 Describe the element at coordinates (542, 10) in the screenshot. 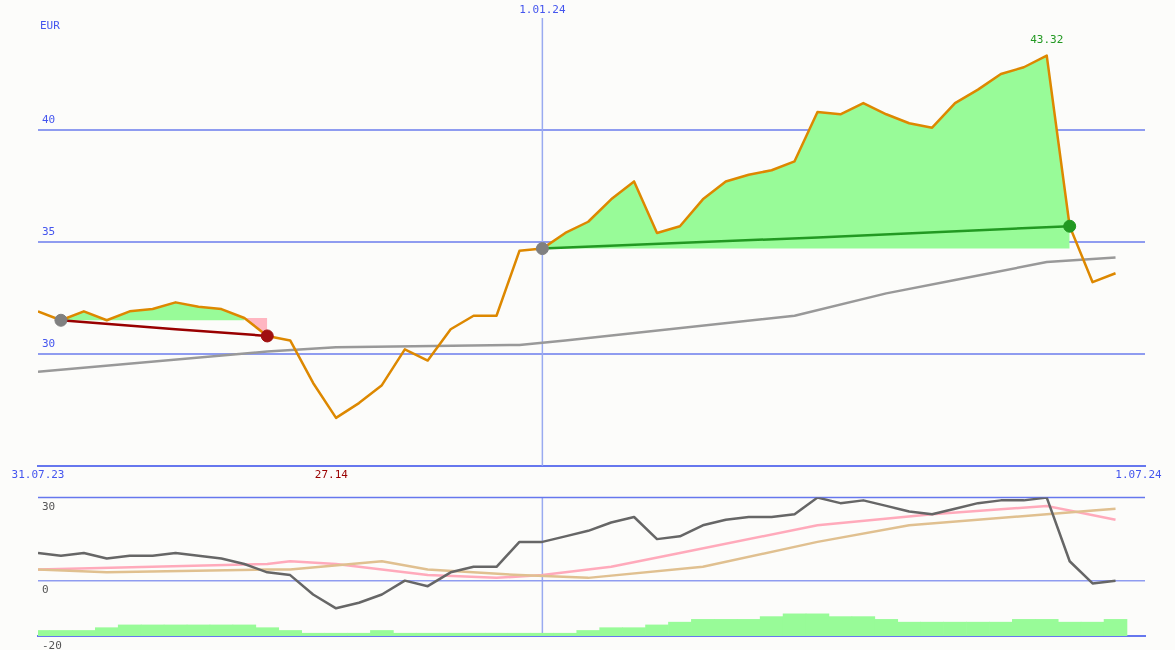

I see `ref-line-label: 1.01.24` at that location.